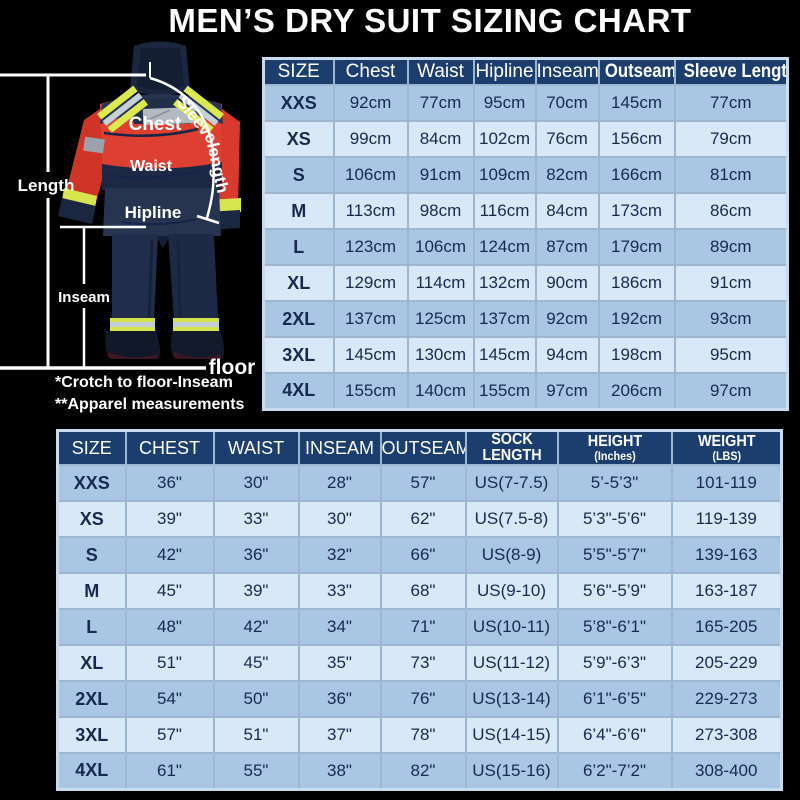  What do you see at coordinates (423, 519) in the screenshot?
I see `inch-cell: 62"` at bounding box center [423, 519].